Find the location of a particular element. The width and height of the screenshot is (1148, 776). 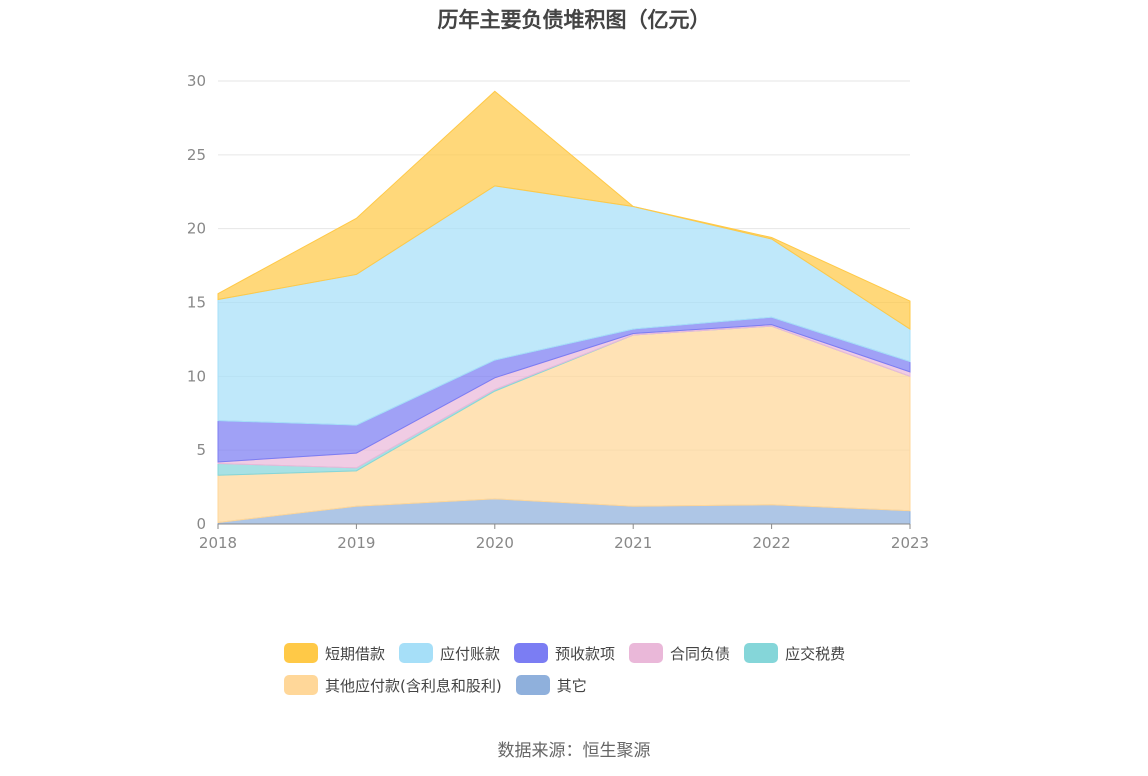

legend-item: 合同负债 is located at coordinates (679, 653).